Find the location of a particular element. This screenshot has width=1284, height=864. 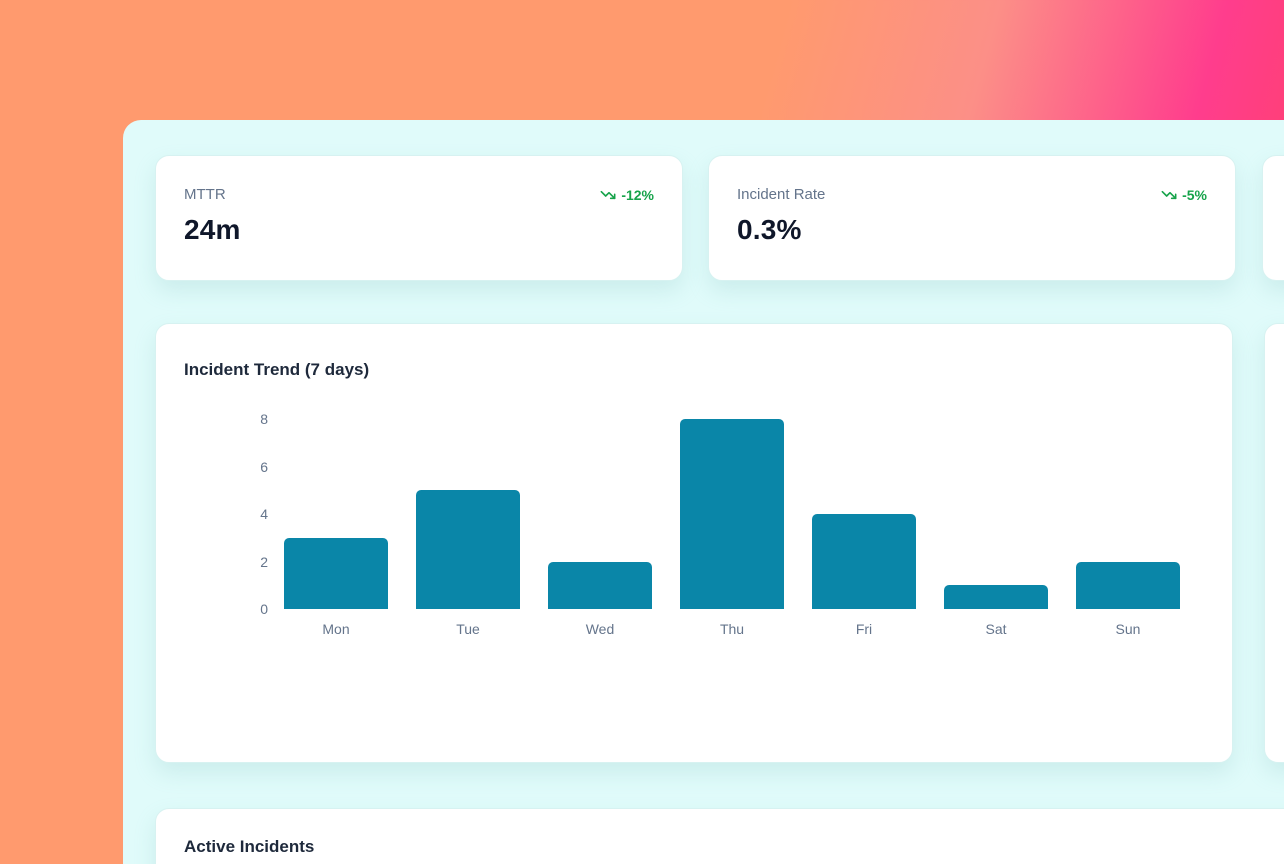

y-axis-tick: 4 is located at coordinates (264, 514).